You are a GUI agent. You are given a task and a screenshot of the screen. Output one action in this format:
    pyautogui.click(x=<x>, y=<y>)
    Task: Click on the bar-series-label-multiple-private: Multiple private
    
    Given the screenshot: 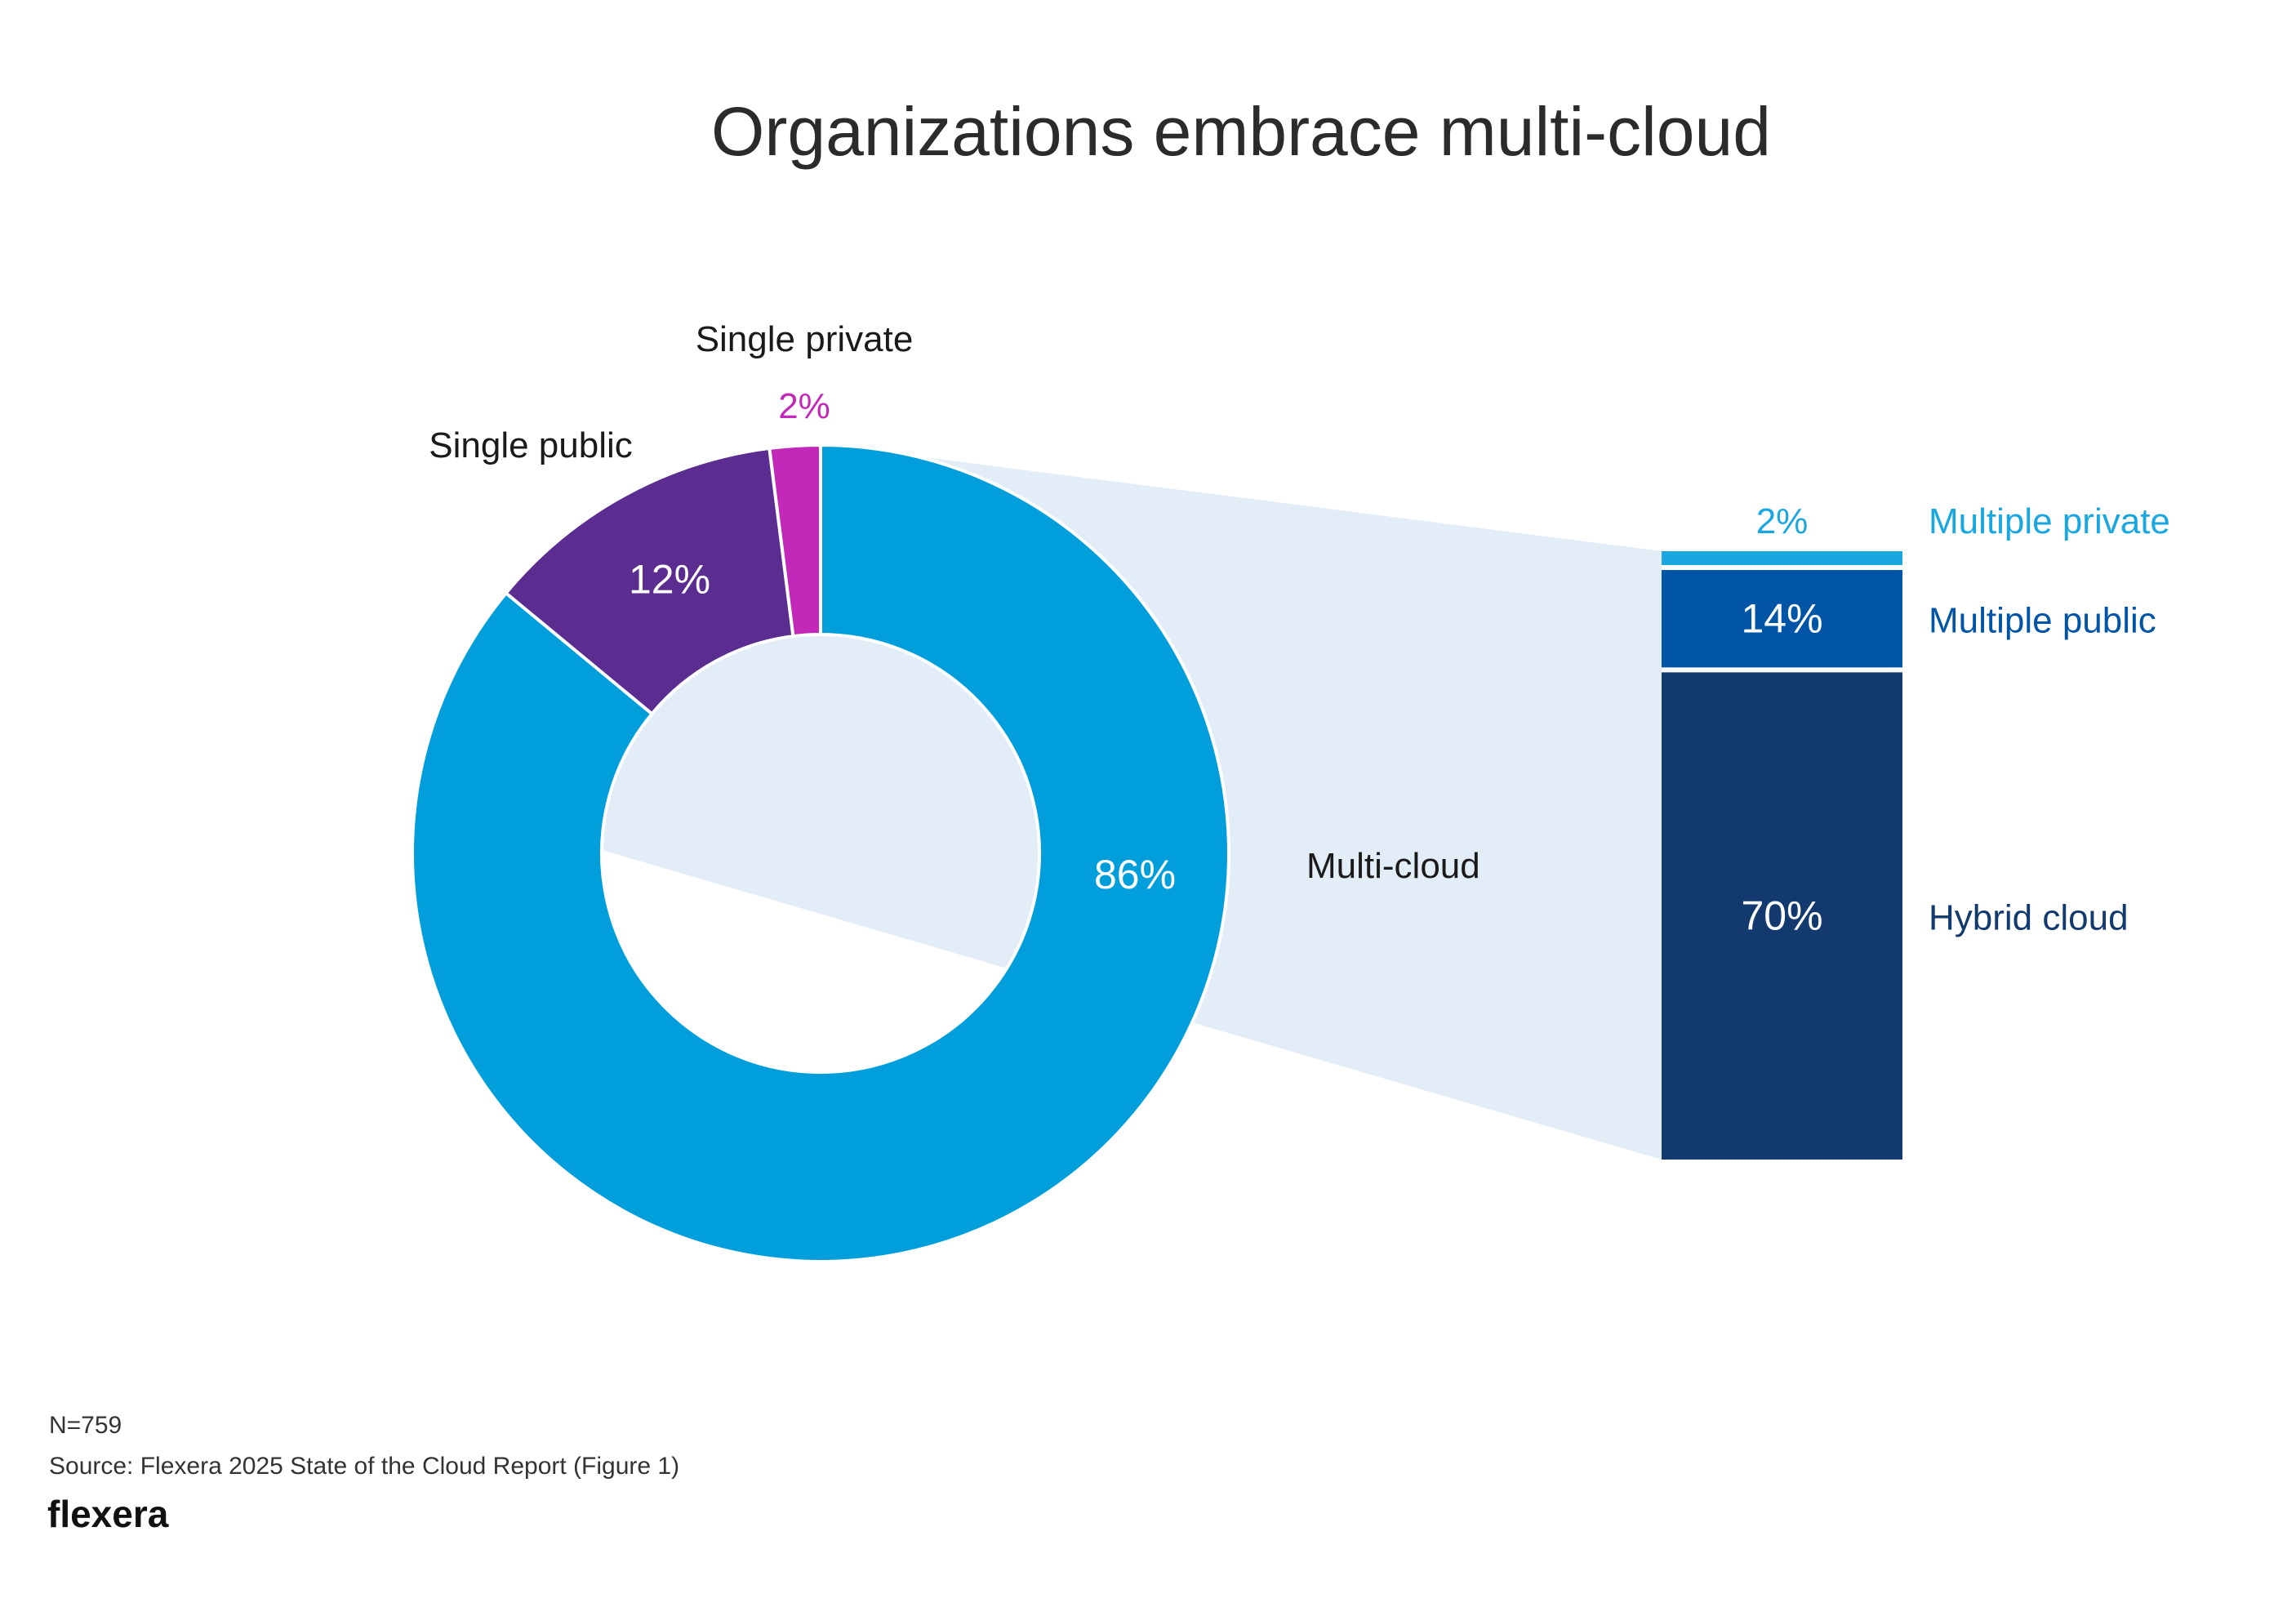 What is the action you would take?
    pyautogui.click(x=2049, y=521)
    